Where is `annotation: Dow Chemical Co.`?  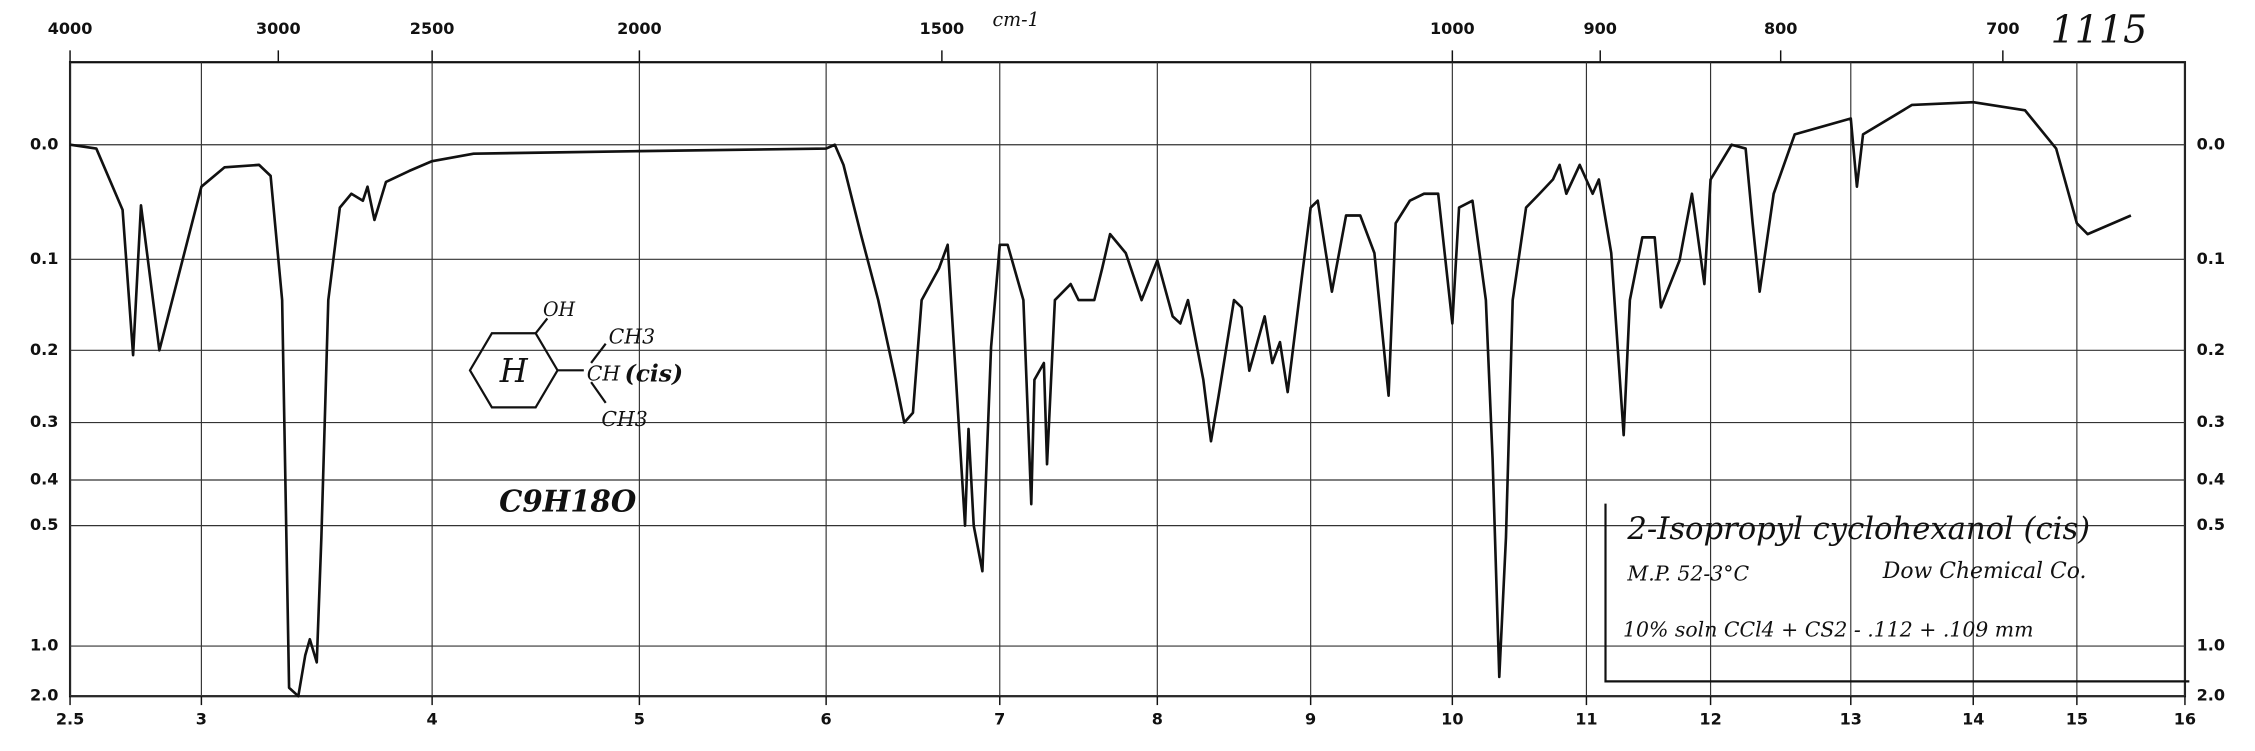
annotation: Dow Chemical Co. is located at coordinates (1984, 571).